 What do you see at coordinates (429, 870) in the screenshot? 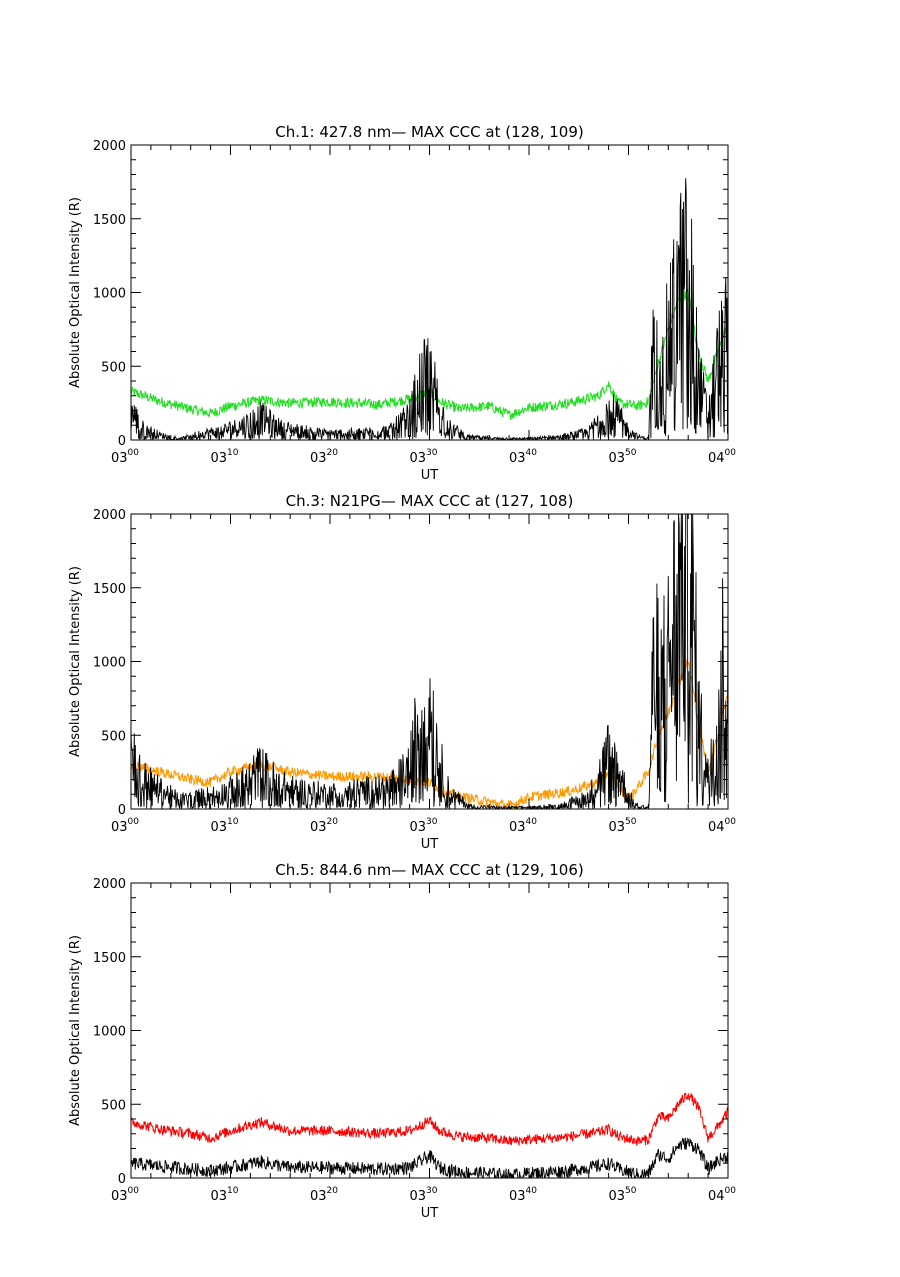
I see `chart-title: Ch.5: 844.6 nm— MAX CCC at (129, 106)` at bounding box center [429, 870].